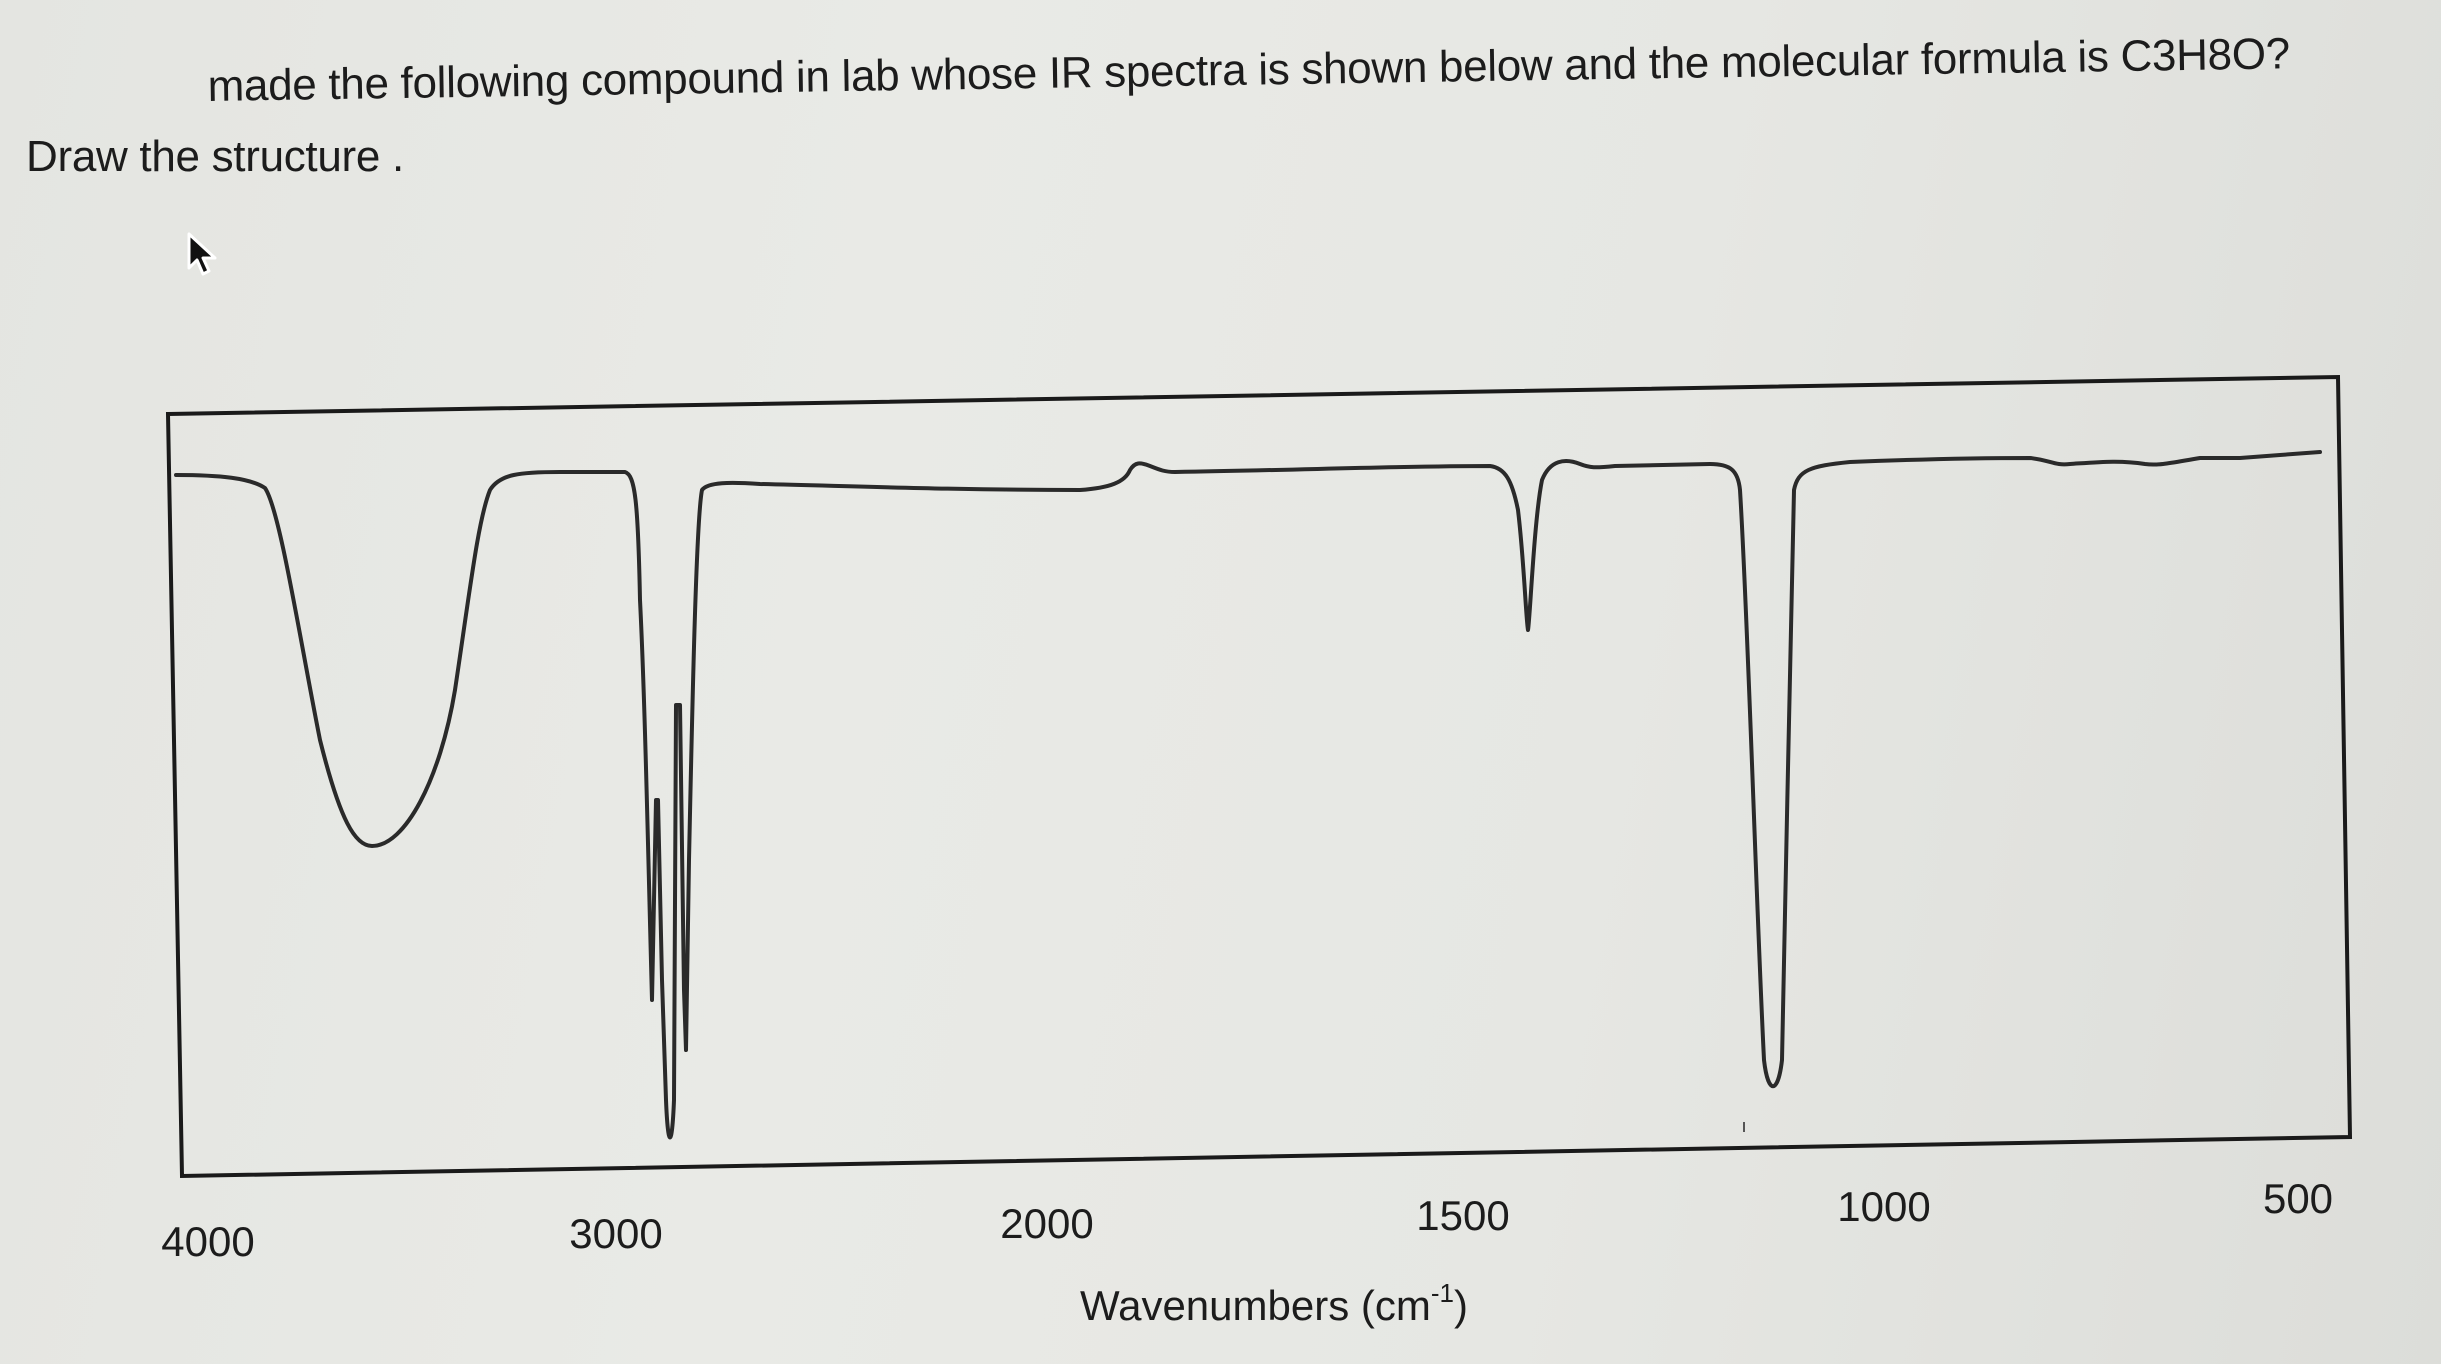 This screenshot has height=1364, width=2441. I want to click on x-tick-1000: 1000, so click(1884, 1206).